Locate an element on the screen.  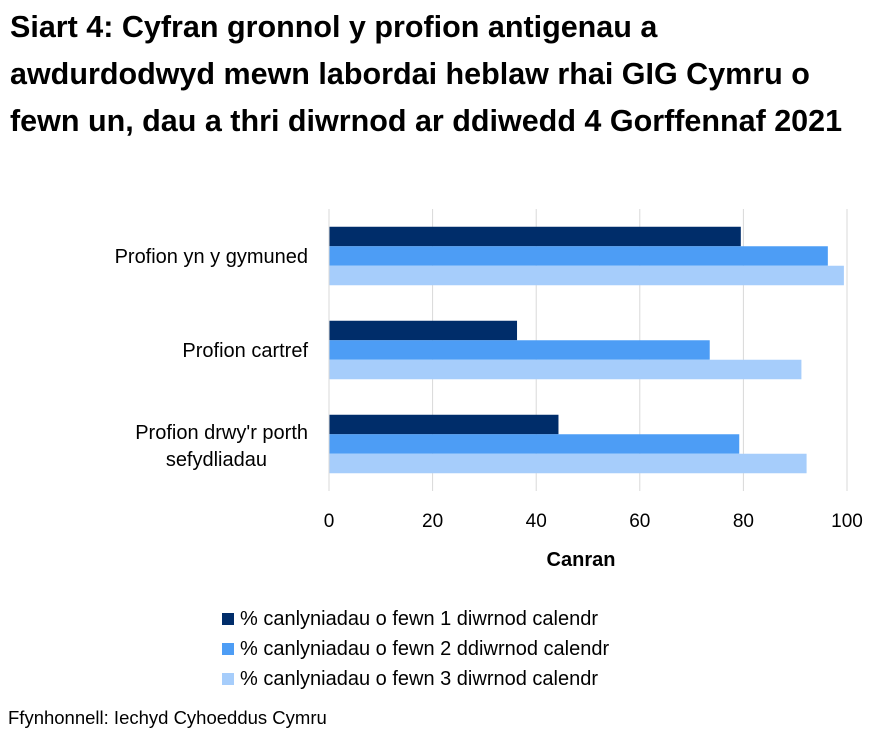
x-tick-label-100: 100 is located at coordinates (847, 521).